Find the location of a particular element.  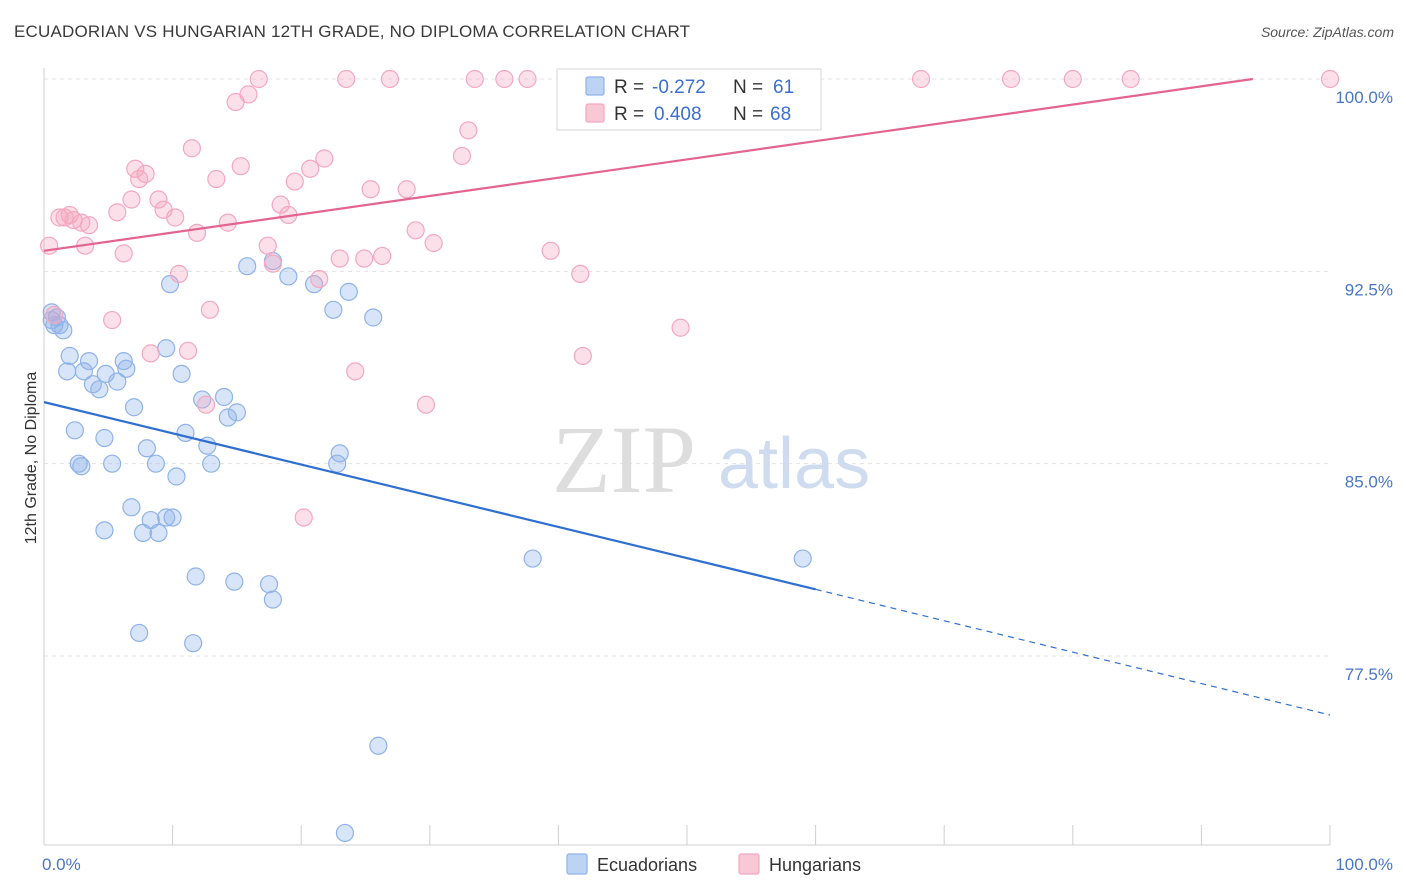

x-tick-label: 0.0% is located at coordinates (61, 864).